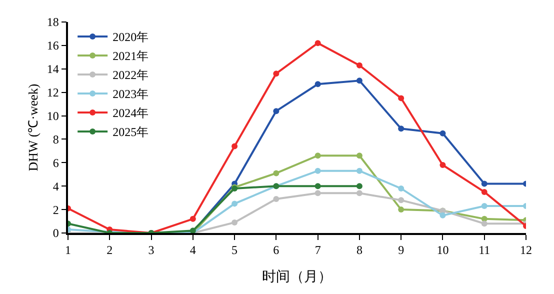  What do you see at coordinates (32, 128) in the screenshot?
I see `y-axis-title: DHW (℃·week)` at bounding box center [32, 128].